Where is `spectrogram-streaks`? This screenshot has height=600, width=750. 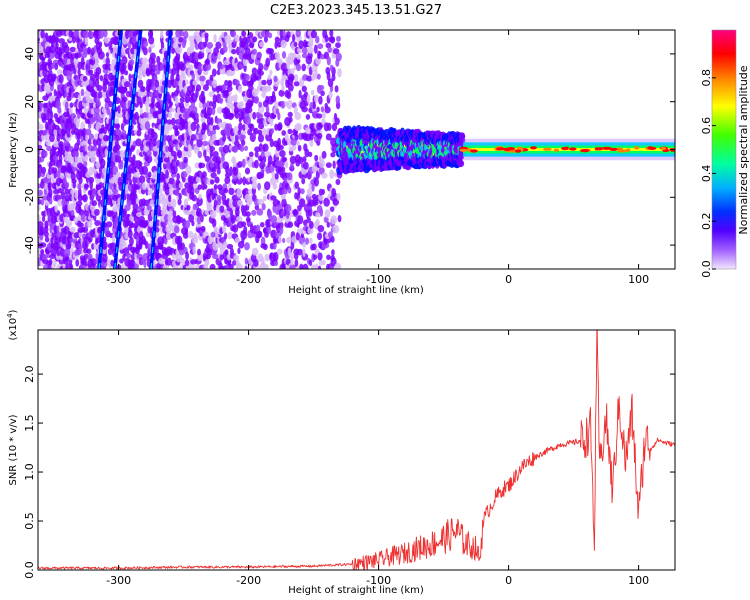
spectrogram-streaks is located at coordinates (135, 149).